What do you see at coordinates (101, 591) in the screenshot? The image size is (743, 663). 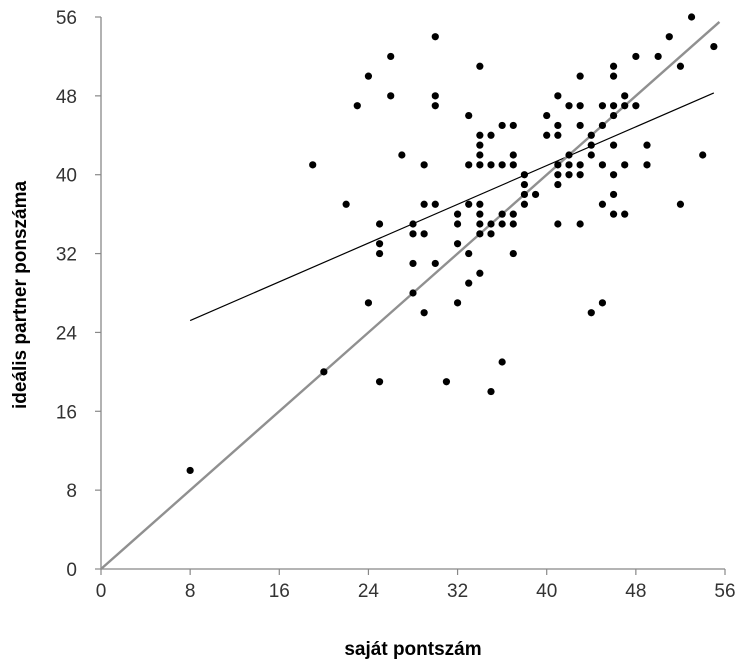 I see `x-tick-label: 0` at bounding box center [101, 591].